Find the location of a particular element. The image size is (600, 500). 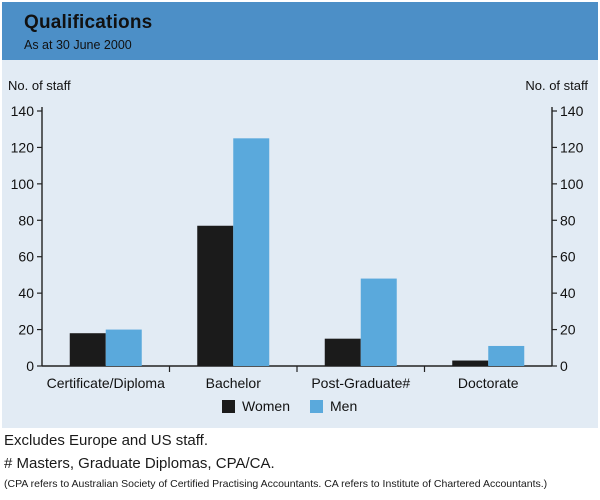

x-tick-label: Doctorate is located at coordinates (488, 383).